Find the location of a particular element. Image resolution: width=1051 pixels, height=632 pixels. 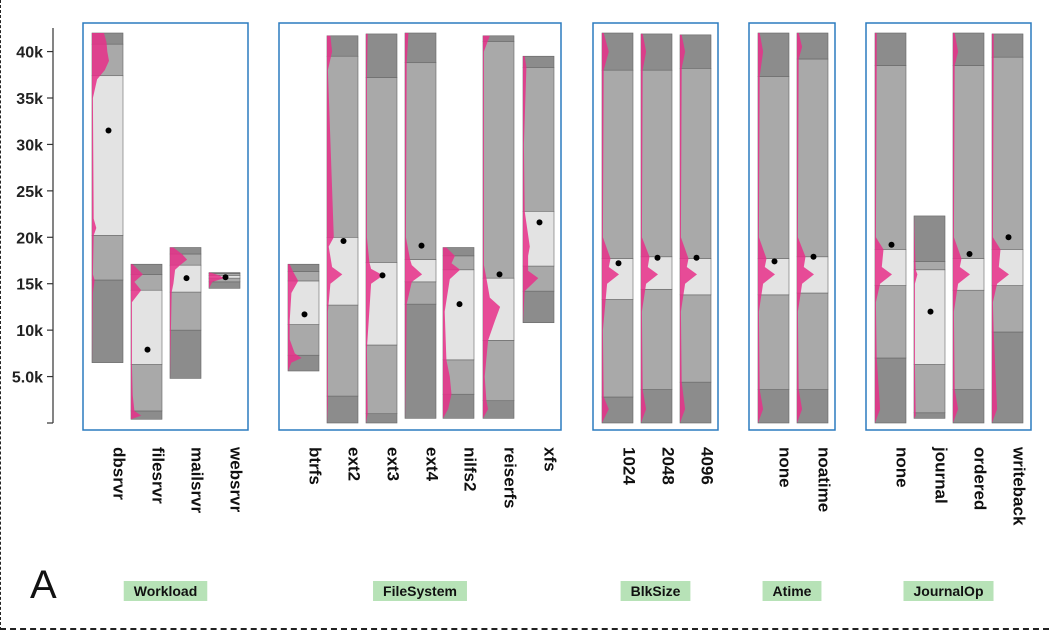

group-workload: dbsrvr filesrvr mailsrvr websrvr Workload is located at coordinates (165, 311).